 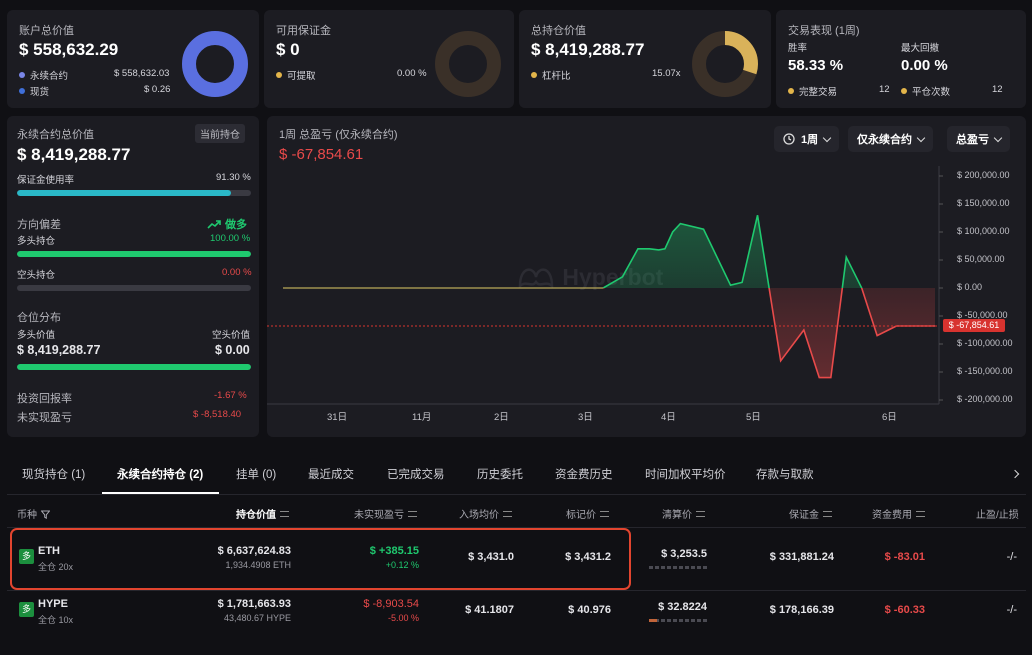 I want to click on col-liq: 清算价, so click(x=683, y=513).